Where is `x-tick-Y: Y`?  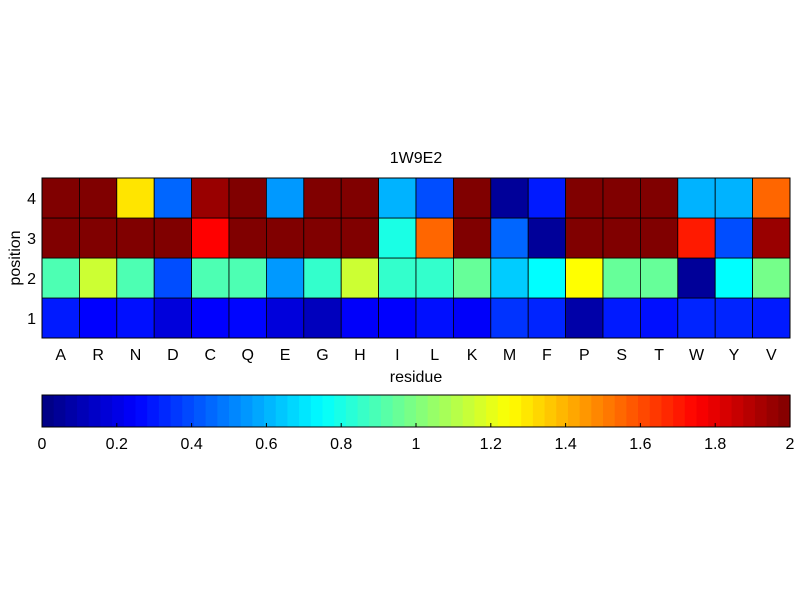
x-tick-Y: Y is located at coordinates (734, 355).